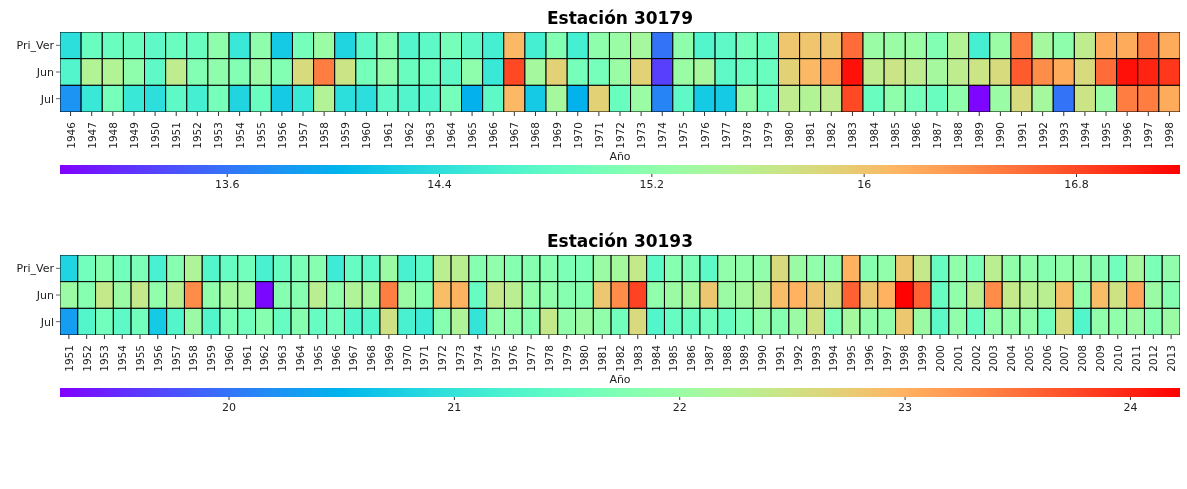 This screenshot has width=1187, height=489. I want to click on color-bar-label: 20, so click(229, 407).